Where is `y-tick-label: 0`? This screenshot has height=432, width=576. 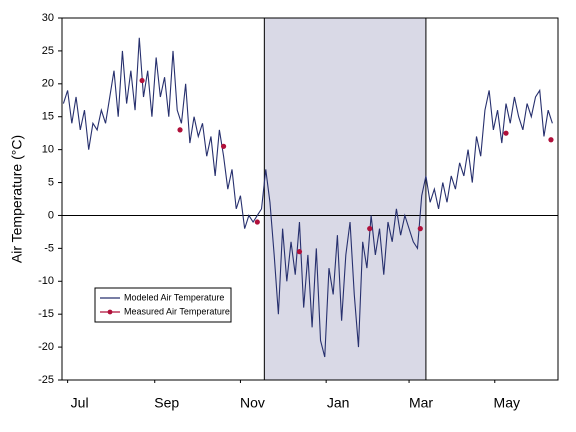 y-tick-label: 0 is located at coordinates (51, 215).